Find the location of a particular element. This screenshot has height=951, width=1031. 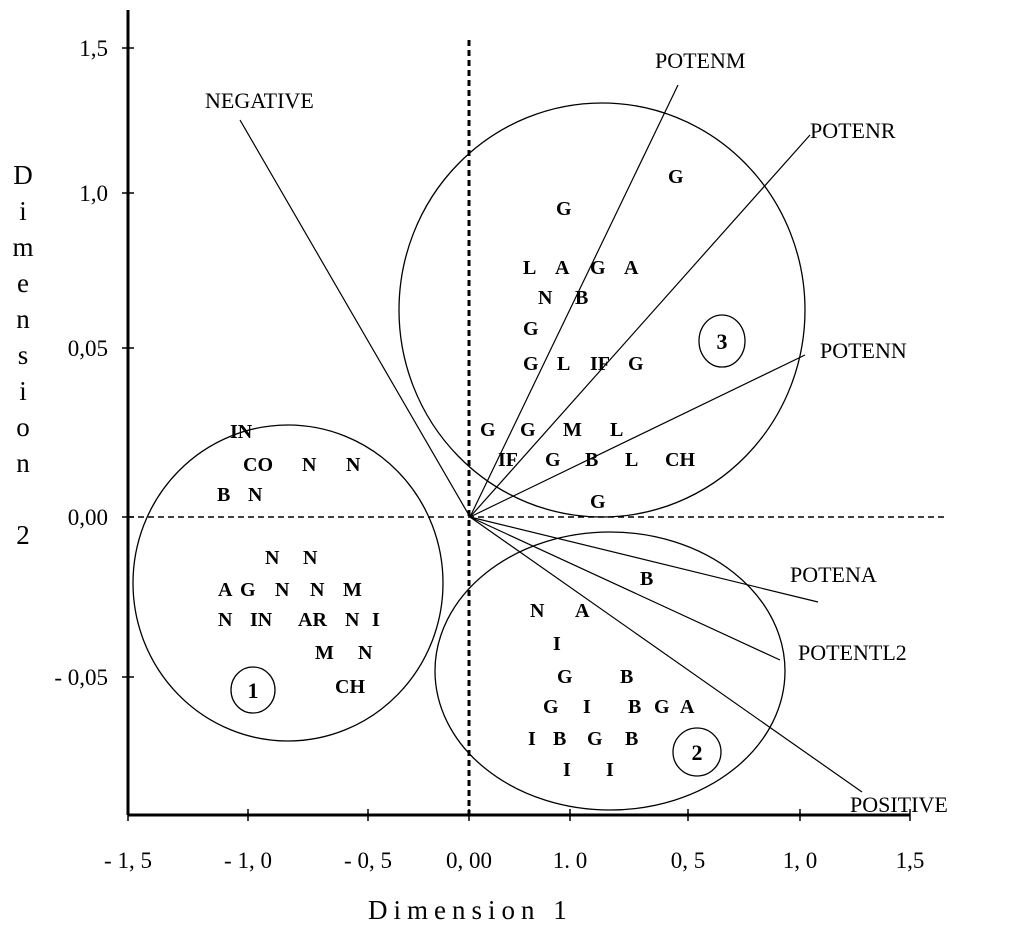

y-tick-label: 1,0 is located at coordinates (93, 193).